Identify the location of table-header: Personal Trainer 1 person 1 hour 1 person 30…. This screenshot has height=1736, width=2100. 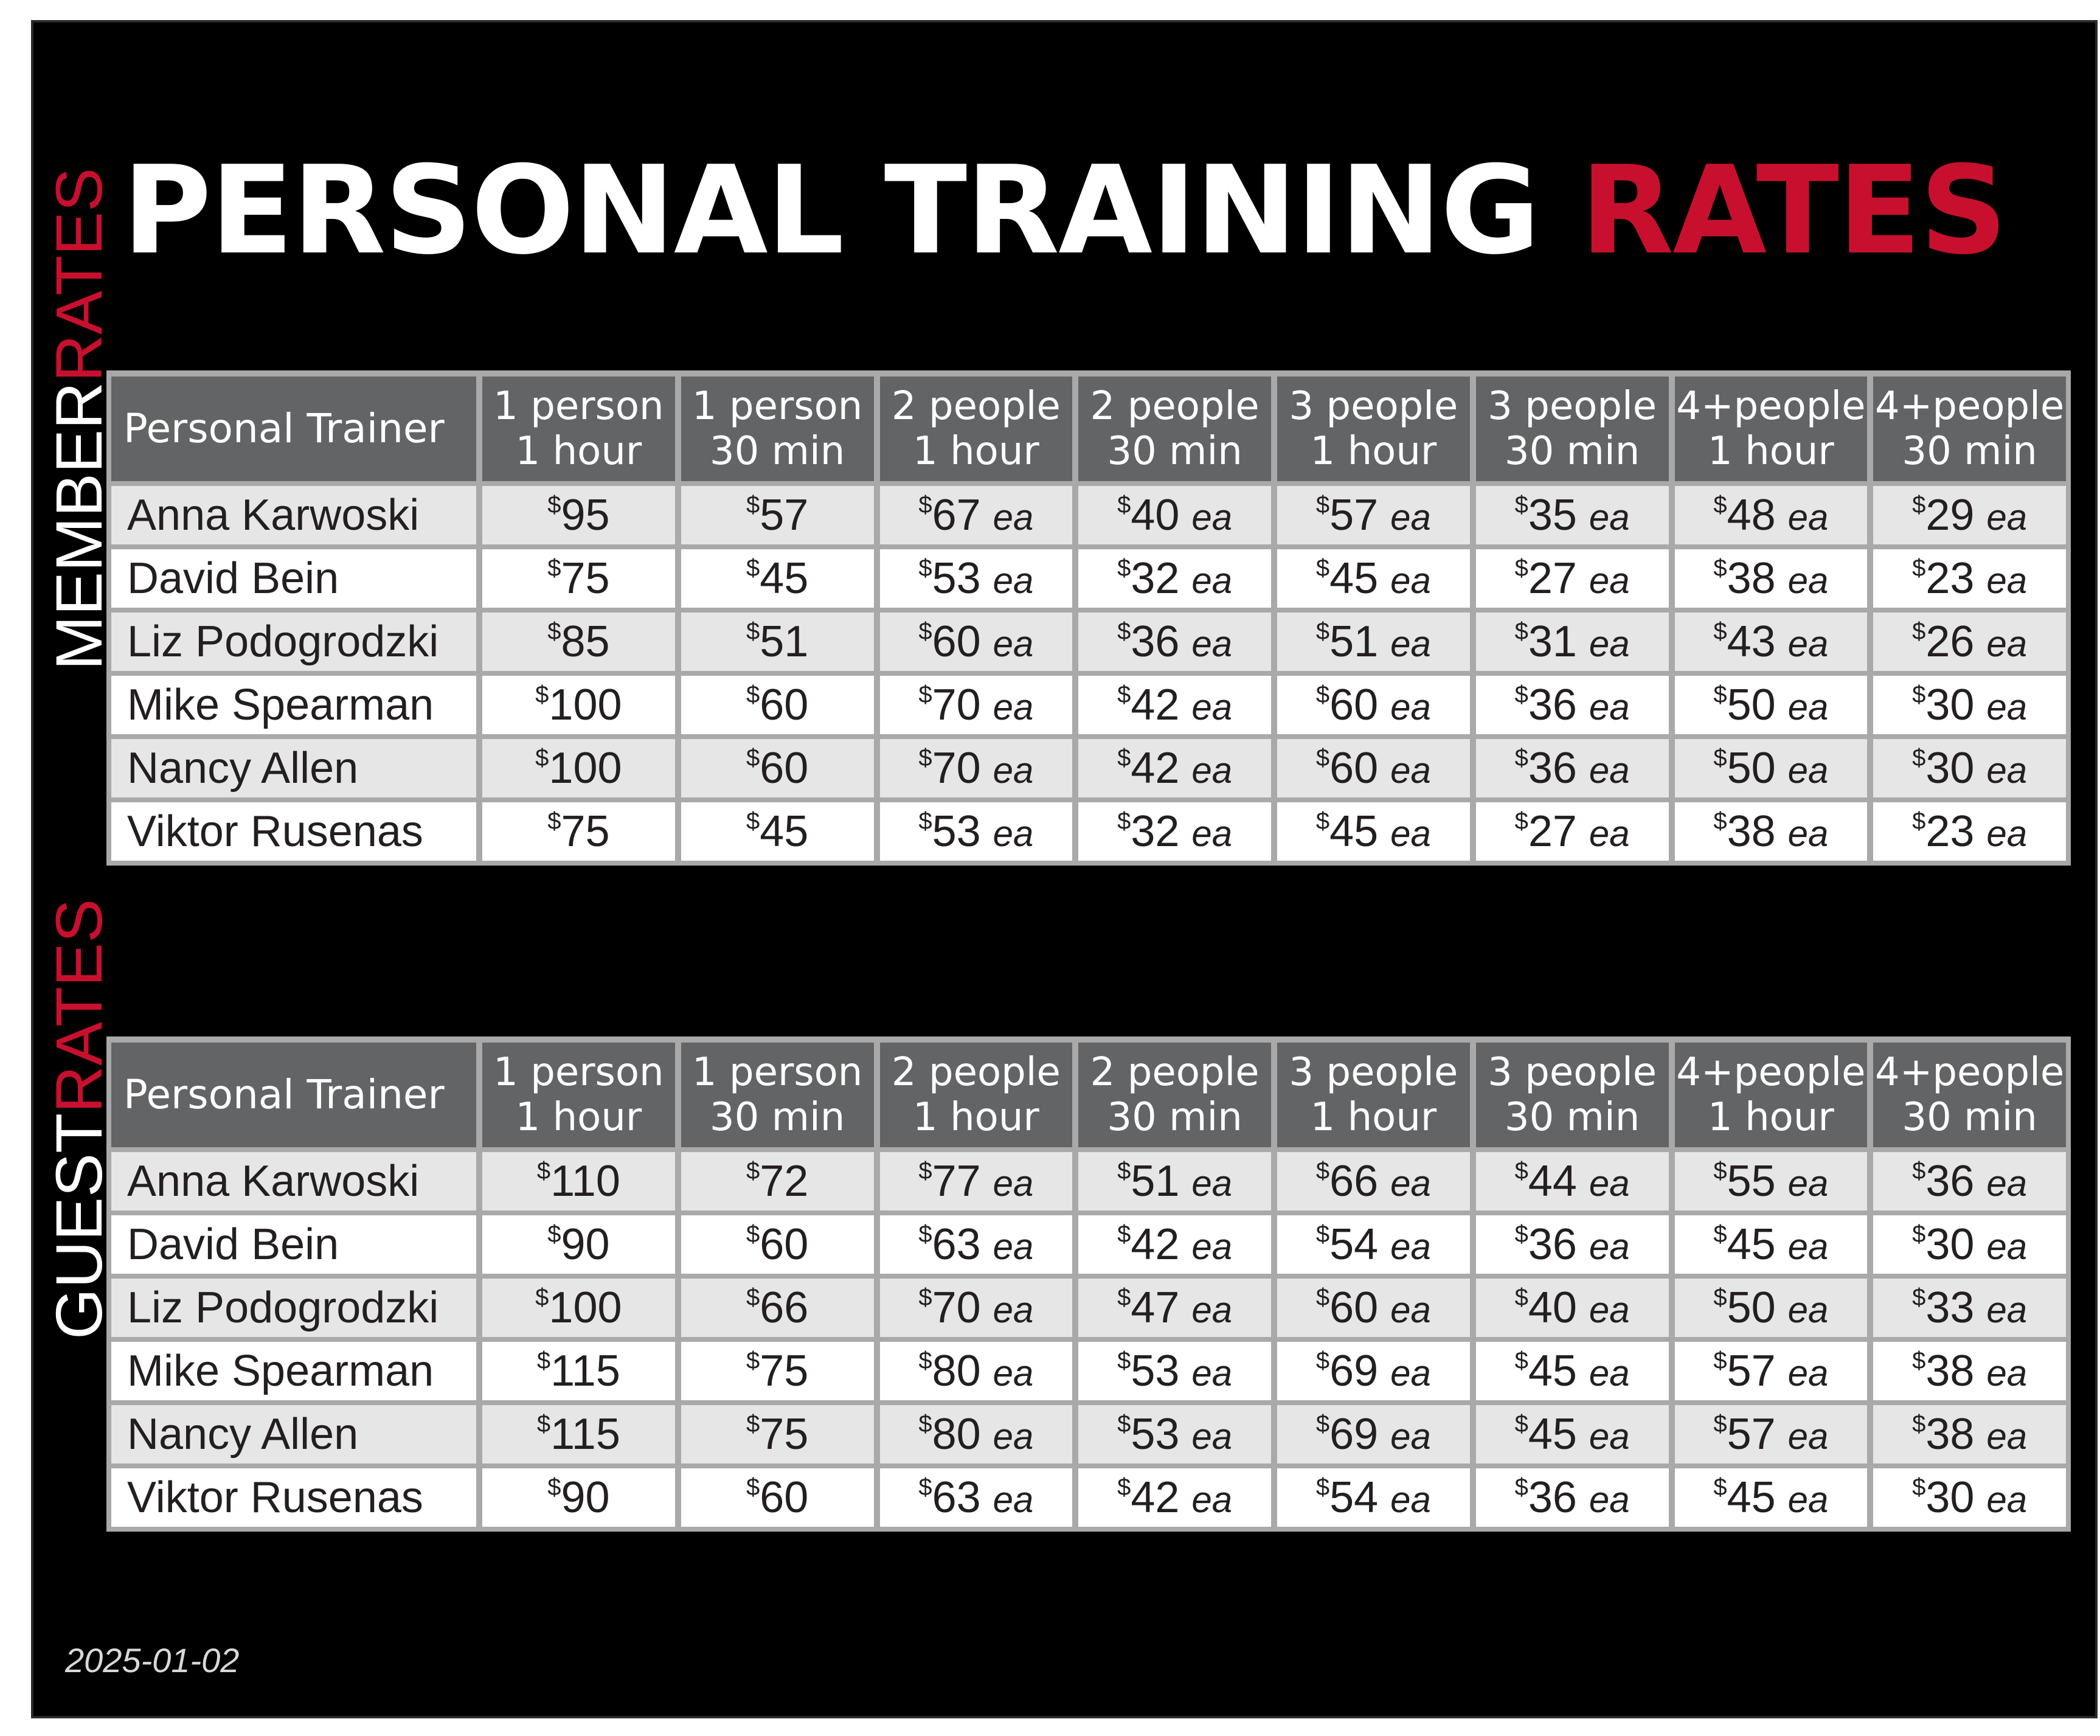
(1088, 1095).